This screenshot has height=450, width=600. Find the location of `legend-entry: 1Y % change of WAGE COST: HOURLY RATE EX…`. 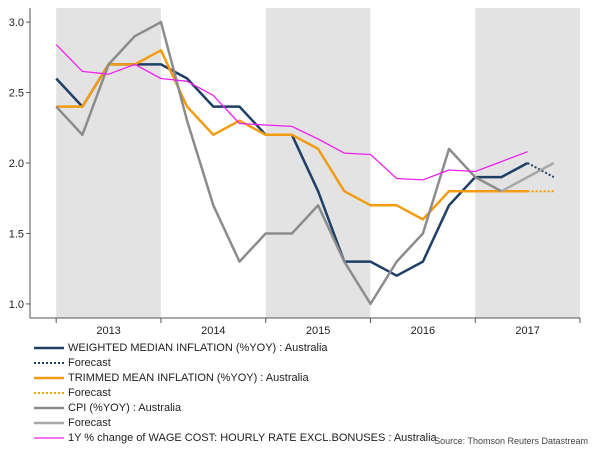

legend-entry: 1Y % change of WAGE COST: HOURLY RATE EX… is located at coordinates (310, 437).